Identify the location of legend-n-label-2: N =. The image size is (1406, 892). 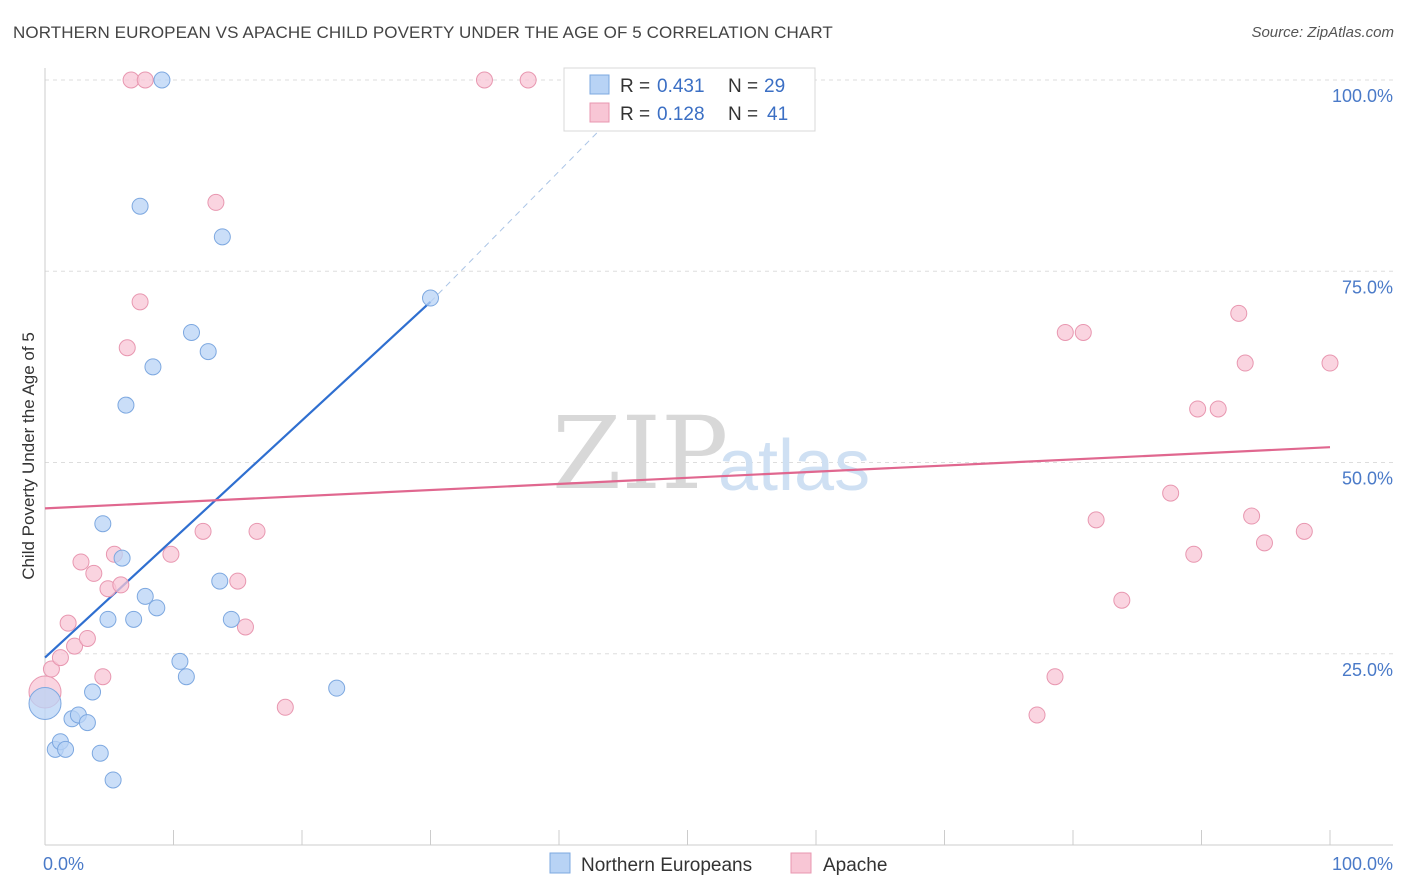
(743, 114).